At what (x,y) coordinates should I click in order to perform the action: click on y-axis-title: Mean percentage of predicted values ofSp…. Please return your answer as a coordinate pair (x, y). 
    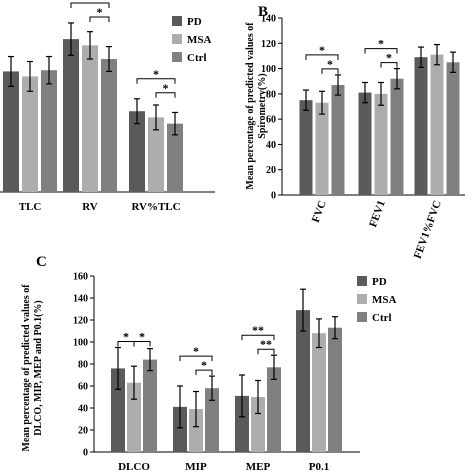
    Looking at the image, I should click on (256, 106).